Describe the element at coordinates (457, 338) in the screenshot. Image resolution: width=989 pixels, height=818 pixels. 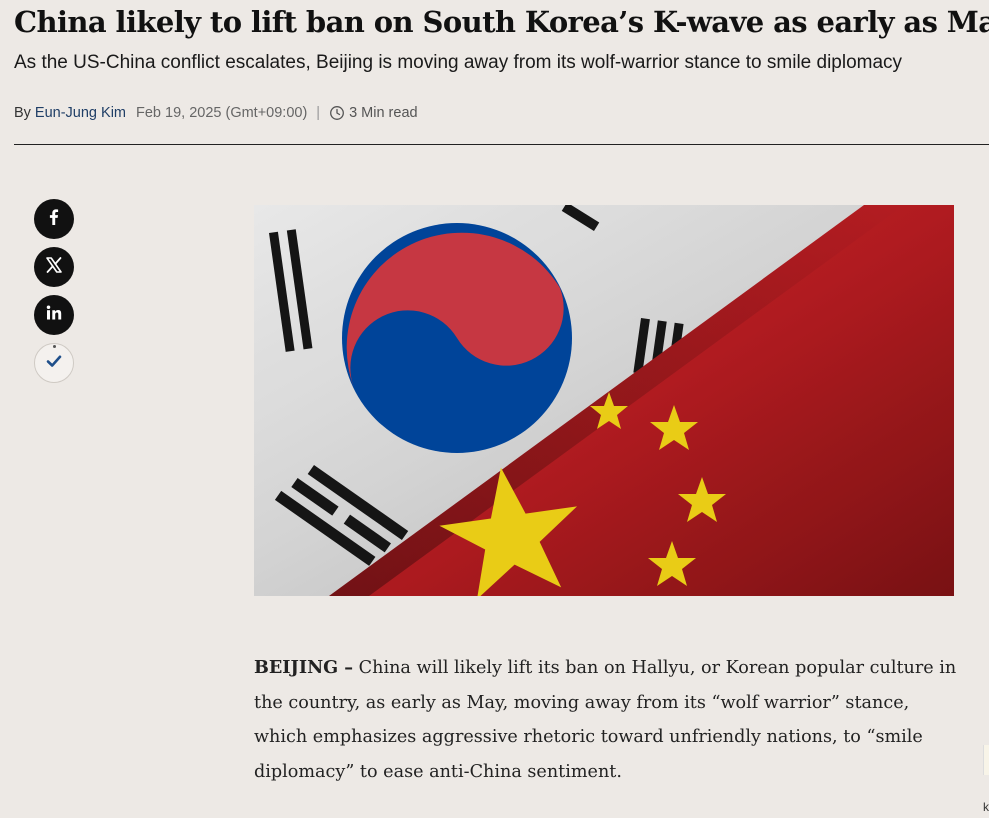
I see `taeguk-symbol` at that location.